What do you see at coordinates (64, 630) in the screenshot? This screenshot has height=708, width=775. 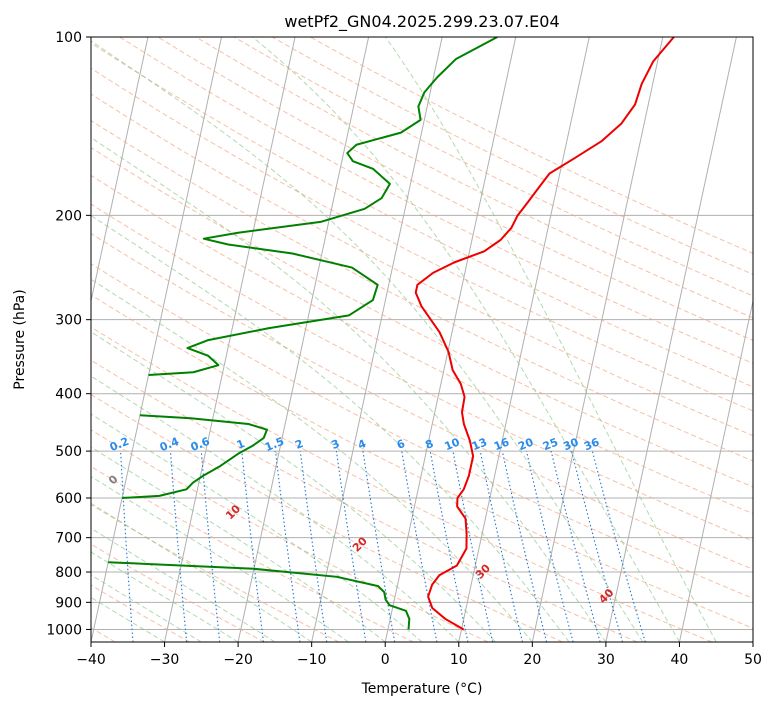 I see `y-tick-label: 1000` at bounding box center [64, 630].